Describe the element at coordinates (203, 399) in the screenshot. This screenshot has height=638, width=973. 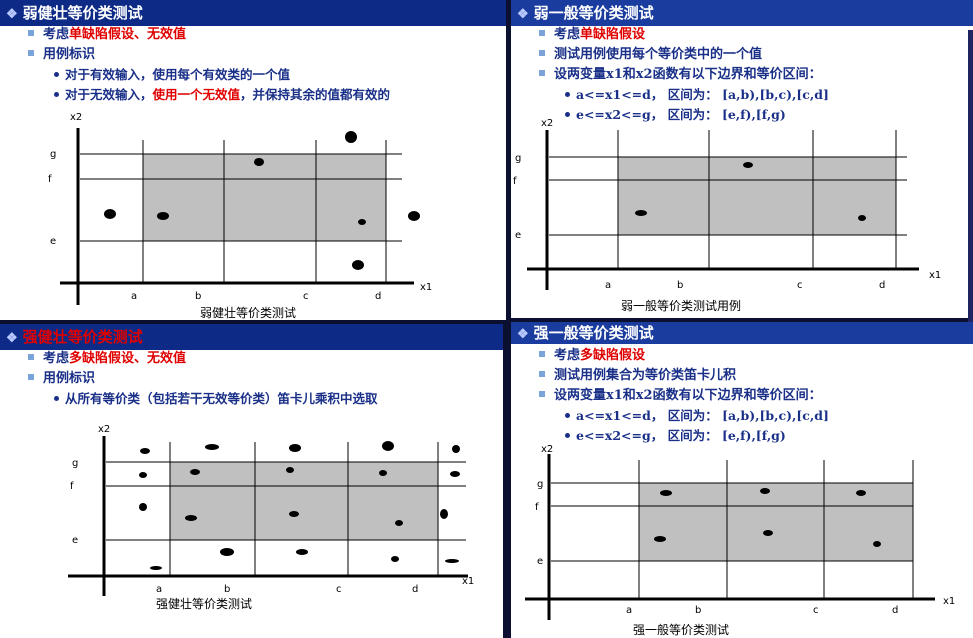
I see `sub-bullet-item: 从所有等价类（包括若干无效等价类）笛卡儿乘积中选取` at that location.